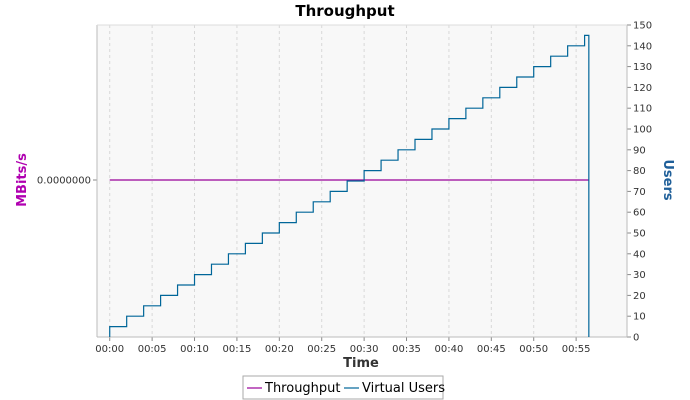  Describe the element at coordinates (639, 254) in the screenshot. I see `right-tick-label: 40` at that location.